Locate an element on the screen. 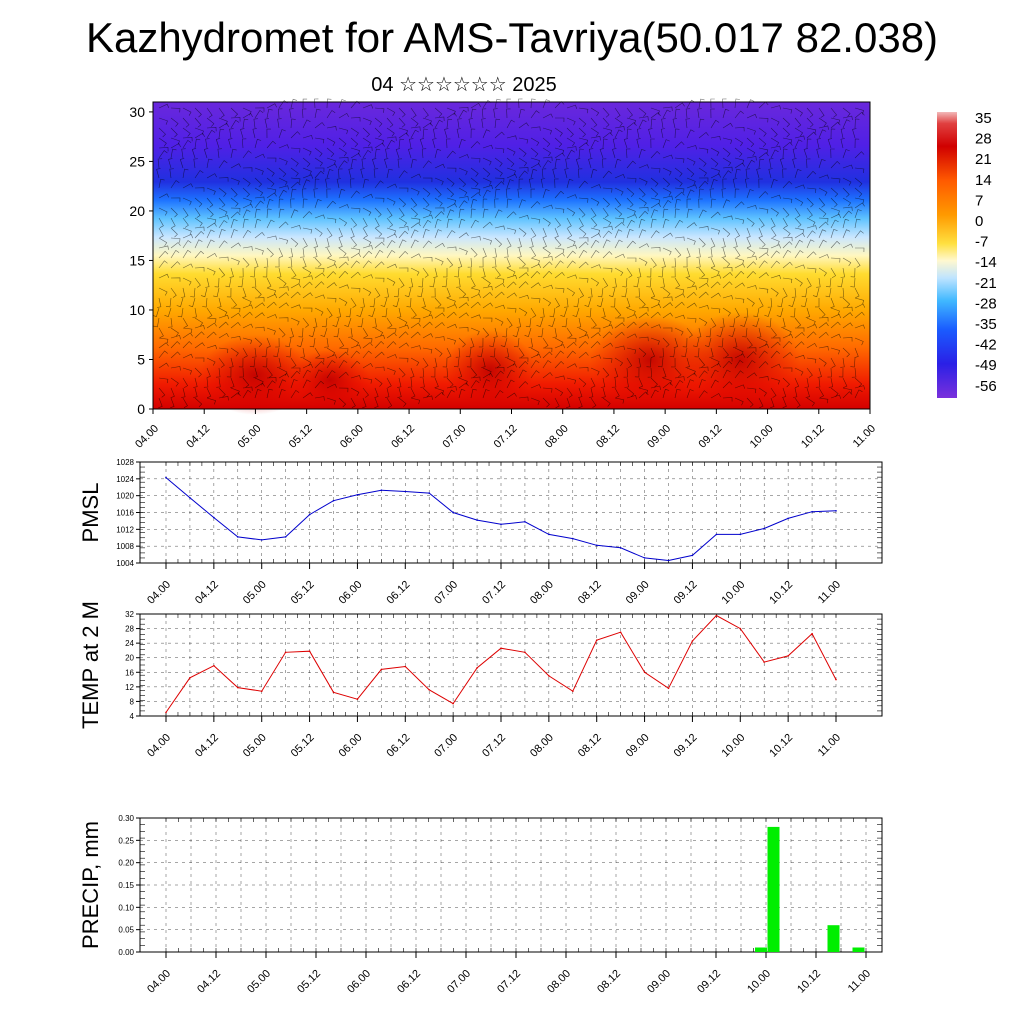  heatmap-x-tick-label: 04.00 is located at coordinates (147, 437).